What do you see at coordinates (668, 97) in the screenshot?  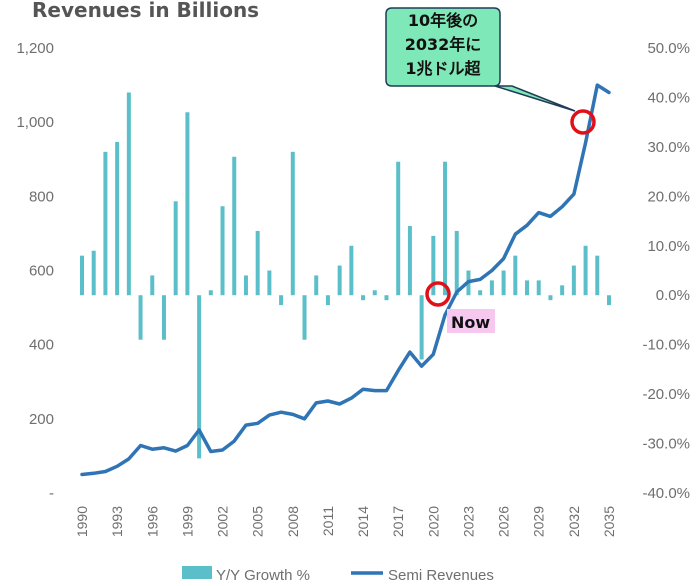 I see `y-right-tick-label: 40.0%` at bounding box center [668, 97].